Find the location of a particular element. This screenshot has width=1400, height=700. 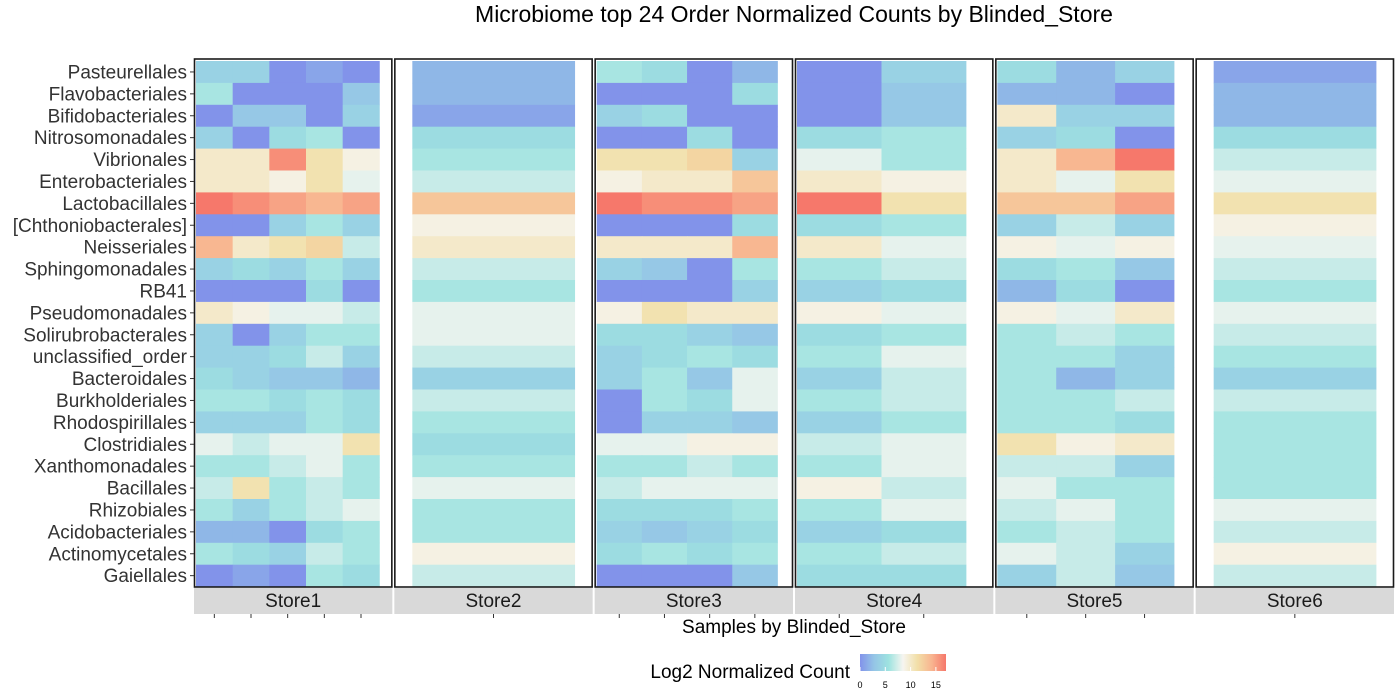

facet-strip-label: Store6 is located at coordinates (1295, 601).